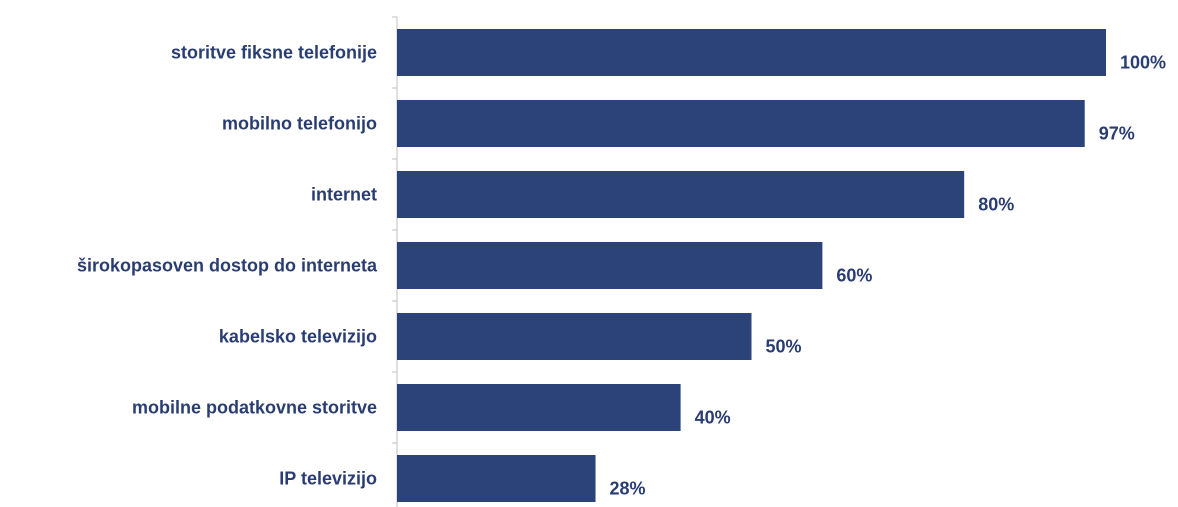  Describe the element at coordinates (274, 53) in the screenshot. I see `category-label: storitve fiksne telefonije` at that location.